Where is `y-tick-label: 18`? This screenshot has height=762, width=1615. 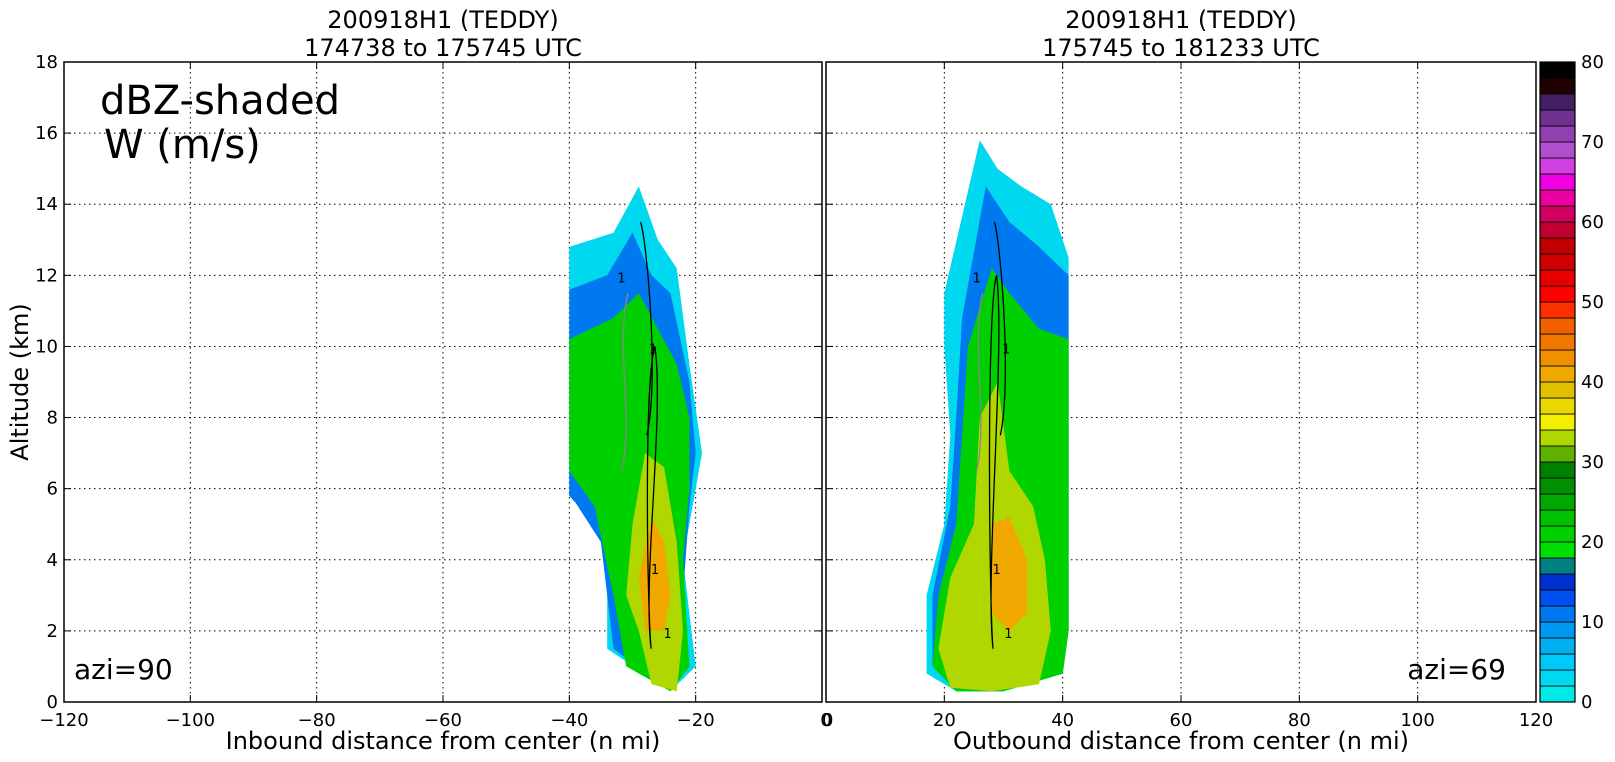
y-tick-label: 18 is located at coordinates (46, 62).